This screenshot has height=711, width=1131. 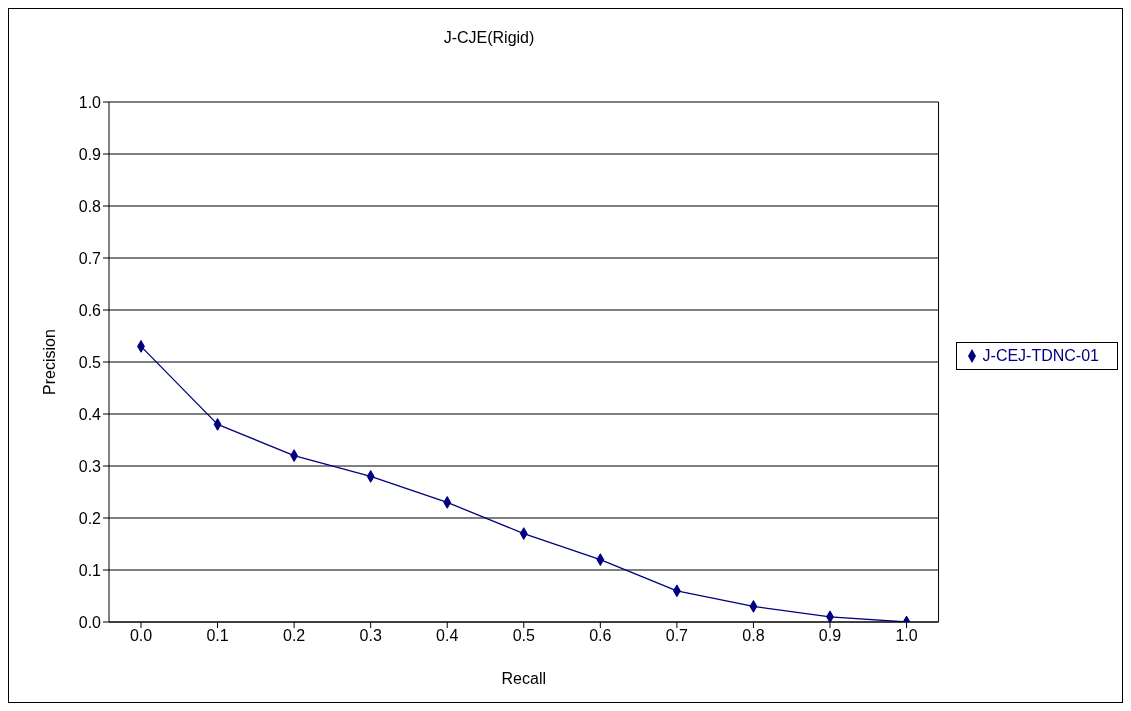 I want to click on y-tick-label: 0.6, so click(x=90, y=310).